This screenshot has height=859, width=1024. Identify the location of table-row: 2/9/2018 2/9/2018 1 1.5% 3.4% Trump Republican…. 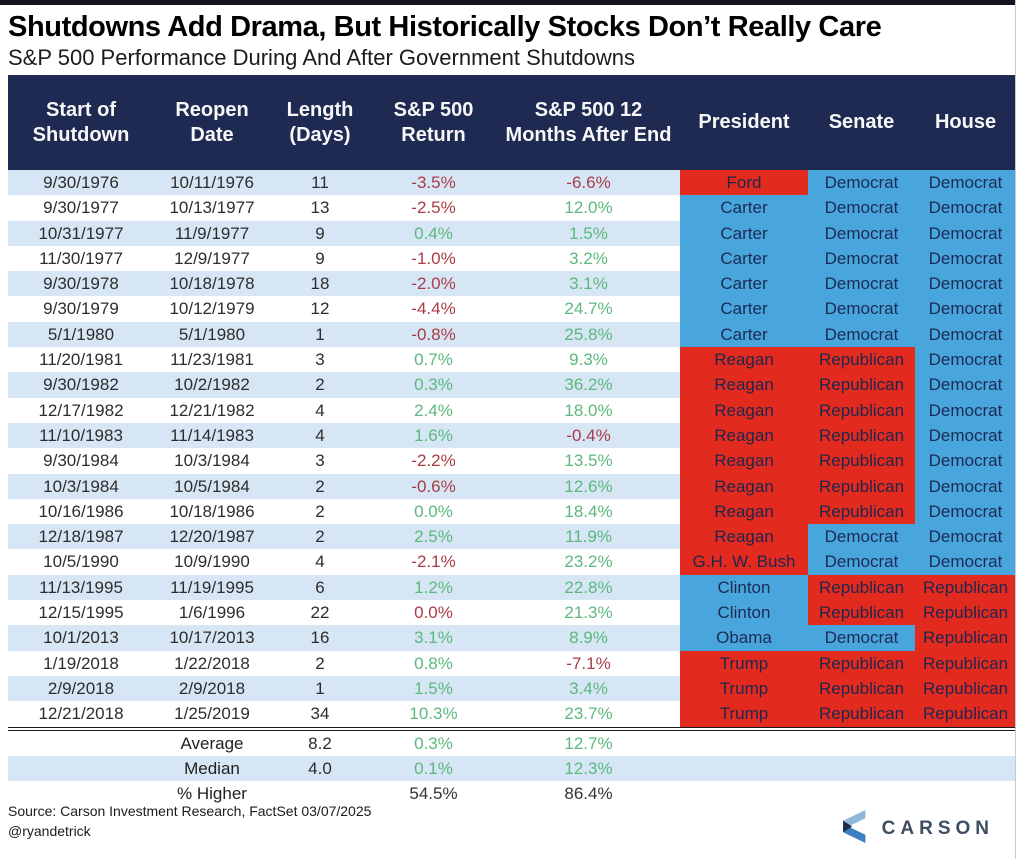
(511, 688).